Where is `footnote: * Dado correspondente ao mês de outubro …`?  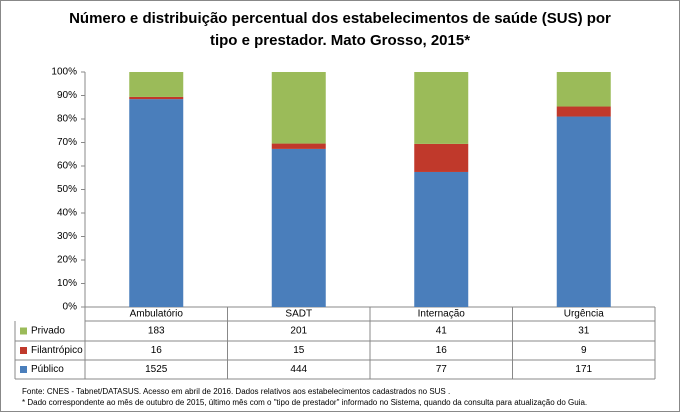
footnote: * Dado correspondente ao mês de outubro … is located at coordinates (305, 402).